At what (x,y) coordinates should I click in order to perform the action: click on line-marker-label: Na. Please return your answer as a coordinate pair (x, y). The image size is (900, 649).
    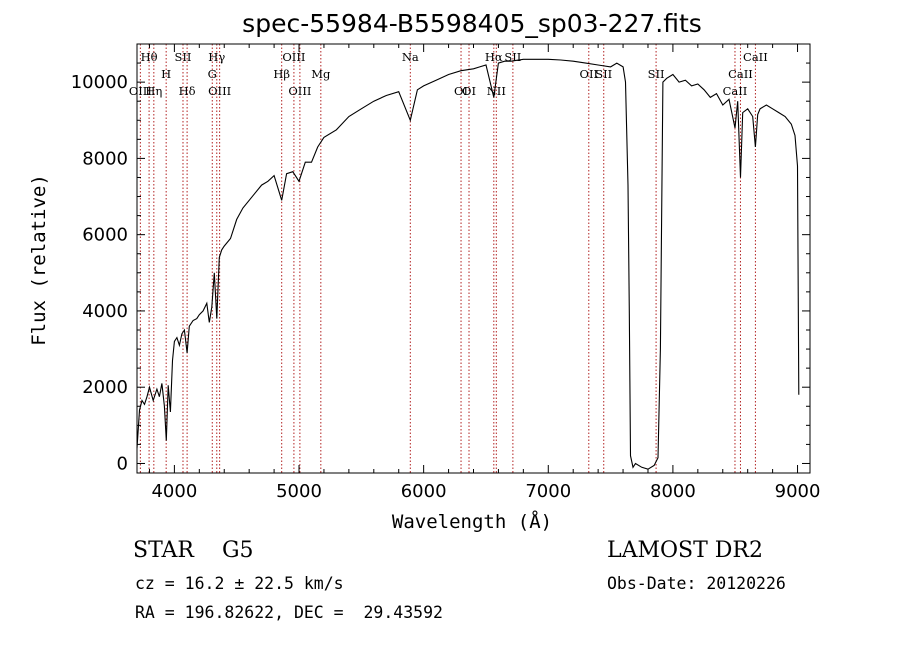
    Looking at the image, I should click on (410, 57).